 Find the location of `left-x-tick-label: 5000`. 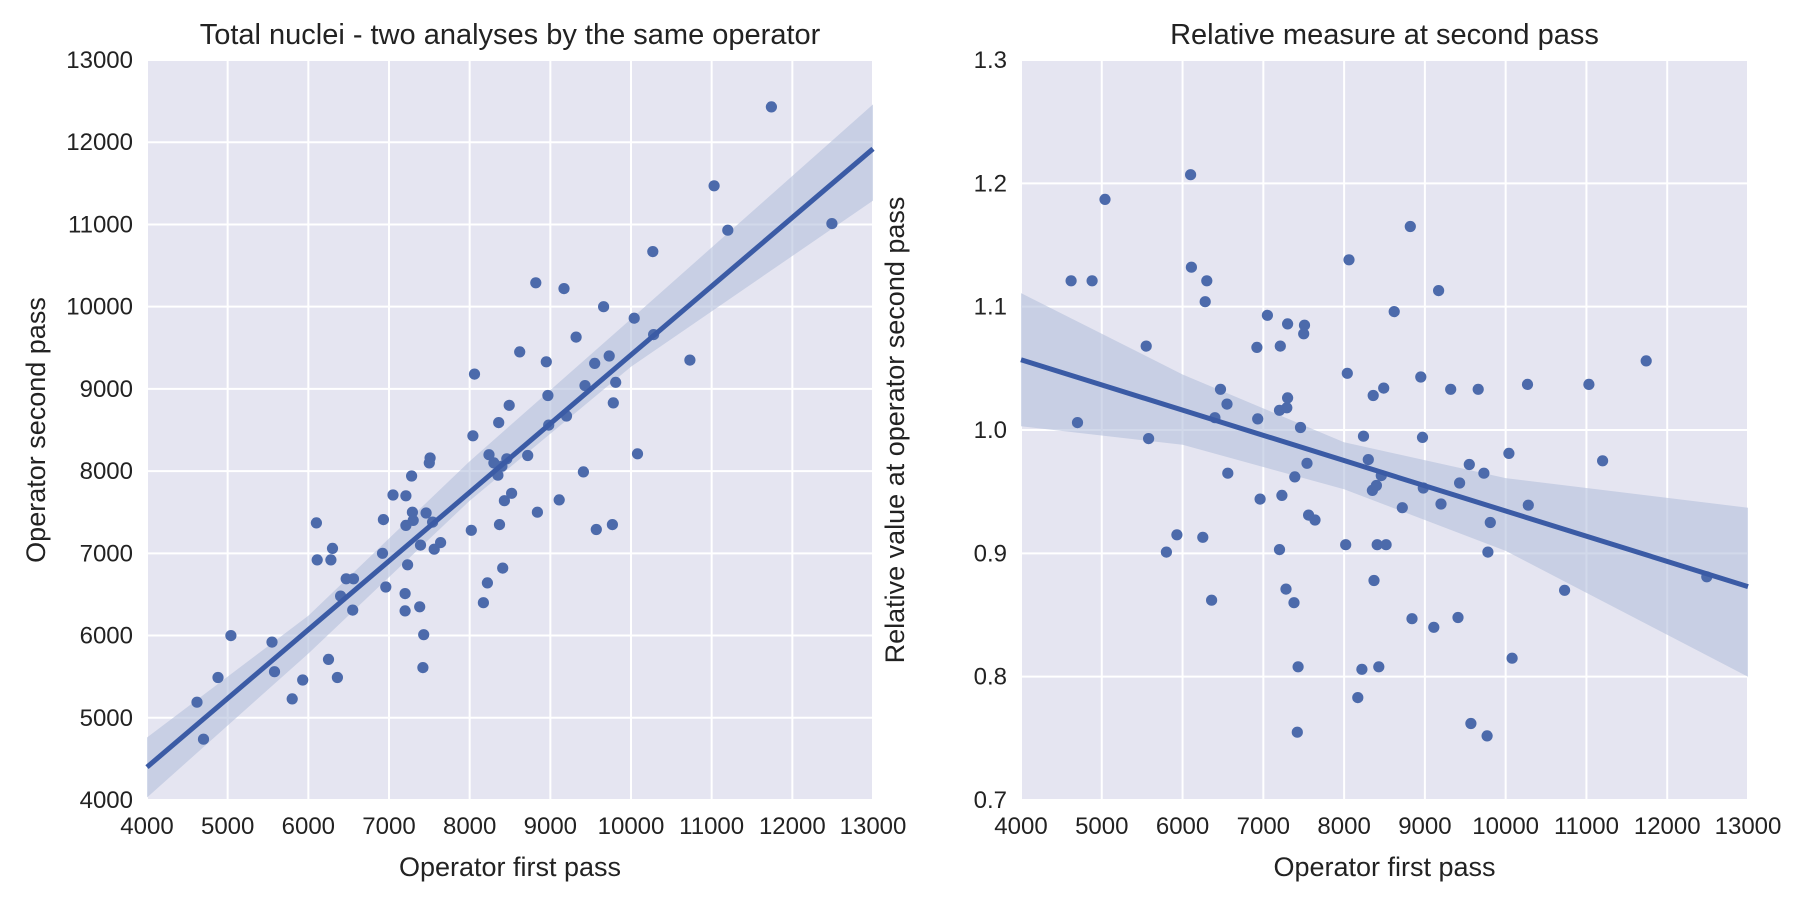

left-x-tick-label: 5000 is located at coordinates (227, 826).